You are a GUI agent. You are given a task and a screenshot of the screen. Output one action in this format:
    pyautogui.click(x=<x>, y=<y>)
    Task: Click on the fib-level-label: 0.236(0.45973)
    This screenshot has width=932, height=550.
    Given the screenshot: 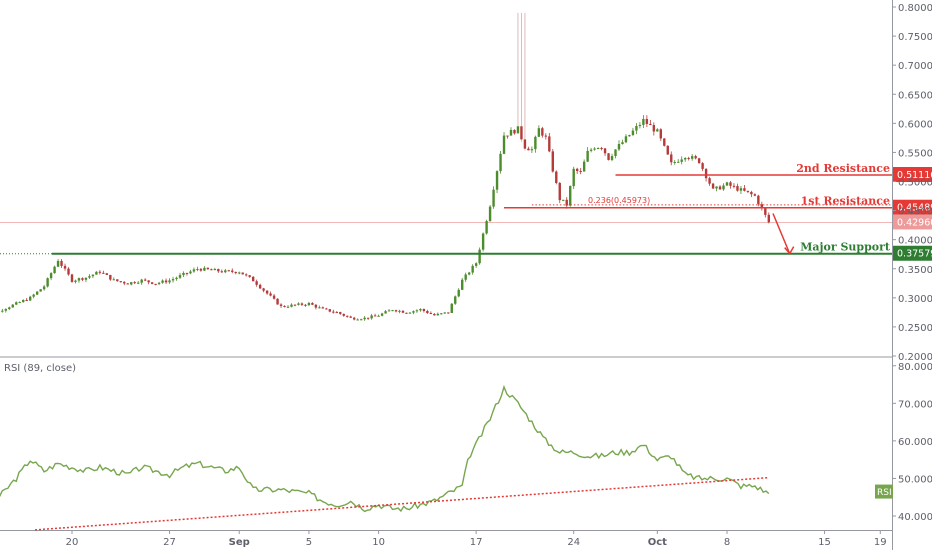 What is the action you would take?
    pyautogui.click(x=619, y=200)
    